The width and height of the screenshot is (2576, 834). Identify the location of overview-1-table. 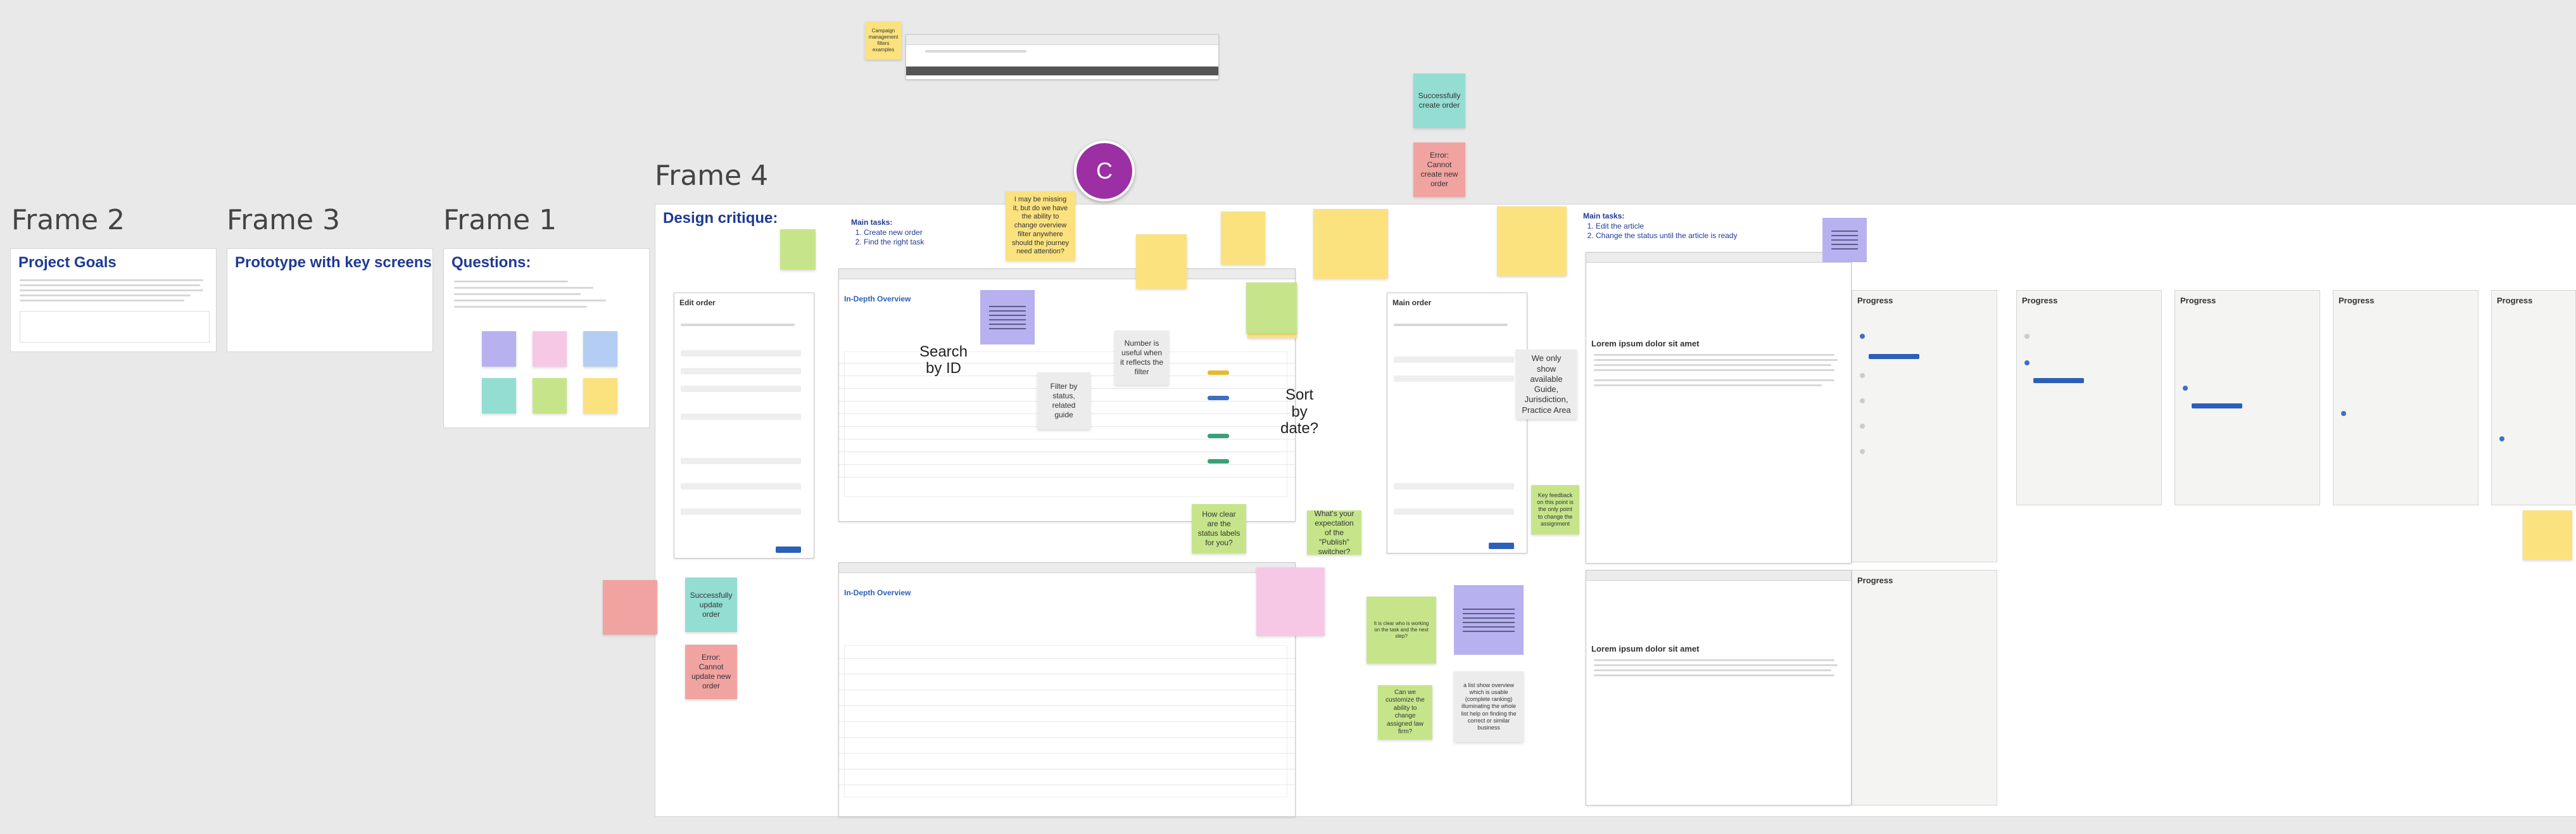
(1065, 424).